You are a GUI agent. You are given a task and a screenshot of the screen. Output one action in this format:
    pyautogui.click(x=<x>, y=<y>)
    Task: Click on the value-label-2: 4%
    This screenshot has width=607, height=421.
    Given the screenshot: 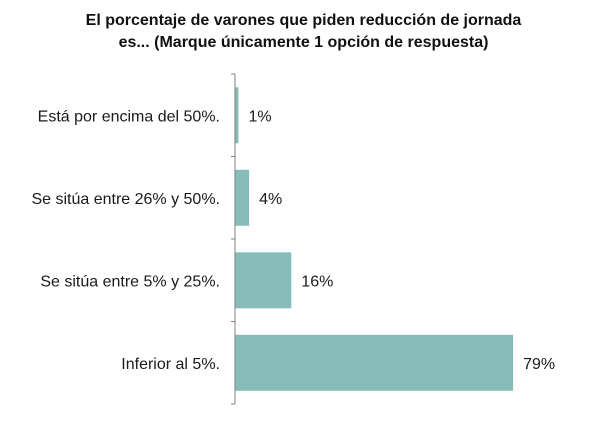 What is the action you would take?
    pyautogui.click(x=270, y=199)
    